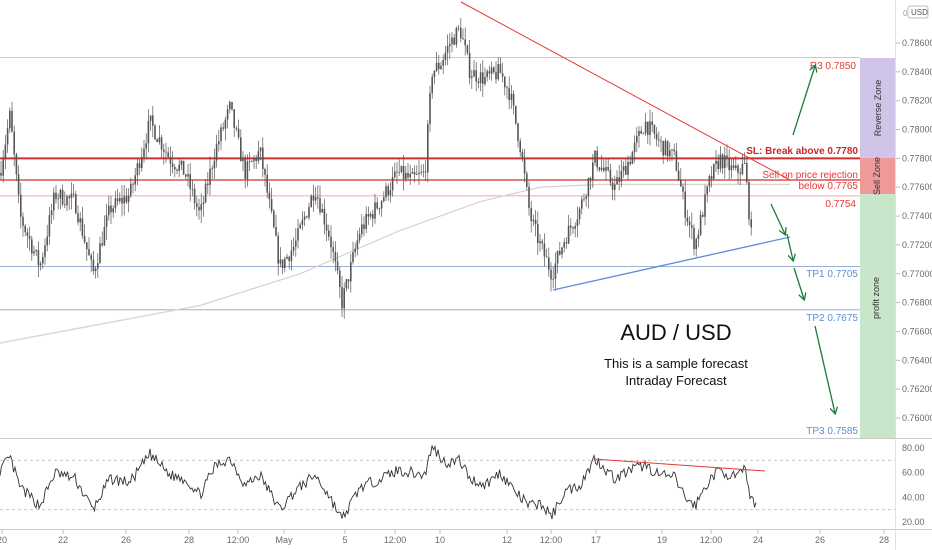 The height and width of the screenshot is (550, 932). What do you see at coordinates (913, 485) in the screenshot?
I see `rsi-axis-ticks: 80.00 60.00 40.00 20.00` at bounding box center [913, 485].